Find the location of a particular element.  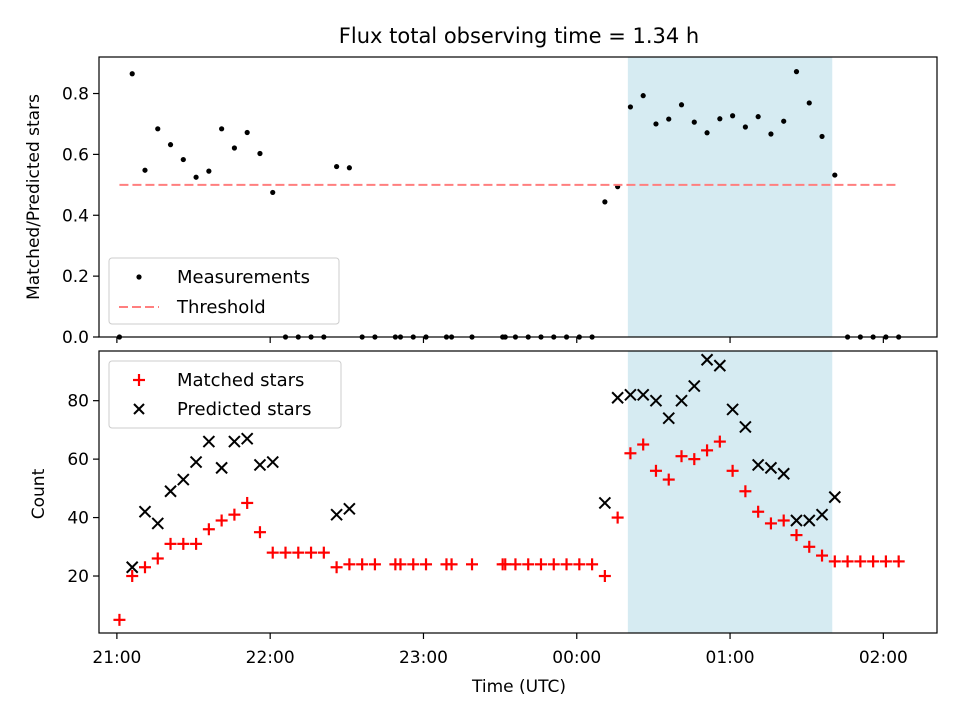

y-tick-label: 0.0 is located at coordinates (75, 338).